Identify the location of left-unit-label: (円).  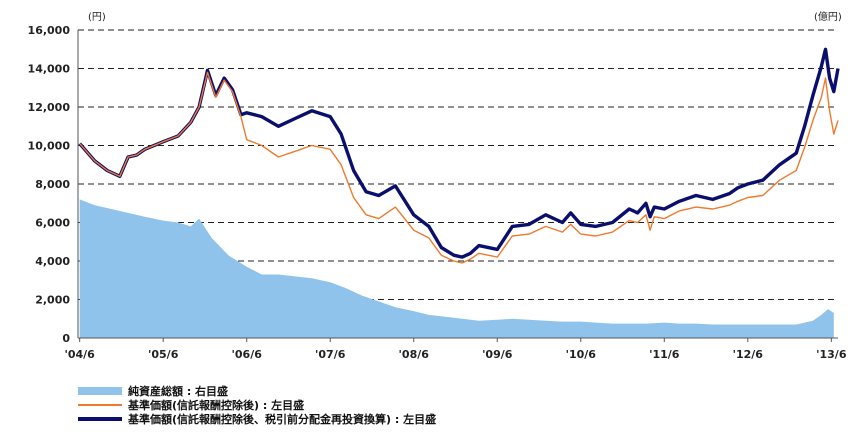
(97, 17).